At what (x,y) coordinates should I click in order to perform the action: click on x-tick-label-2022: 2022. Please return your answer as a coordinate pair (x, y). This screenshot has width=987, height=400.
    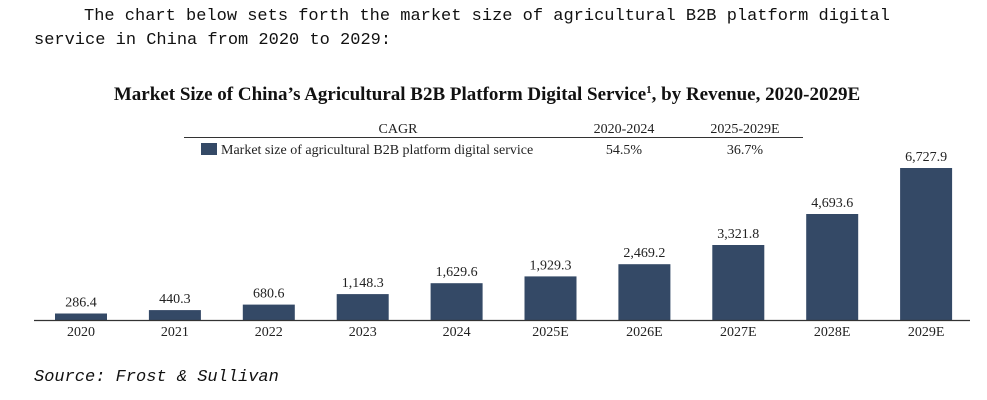
    Looking at the image, I should click on (269, 332).